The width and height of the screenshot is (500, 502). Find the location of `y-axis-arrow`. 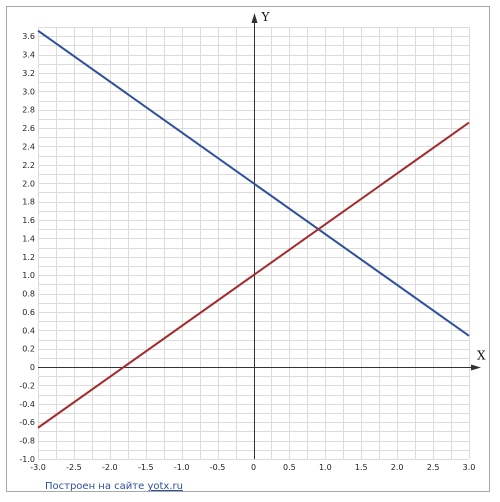

y-axis-arrow is located at coordinates (254, 18).